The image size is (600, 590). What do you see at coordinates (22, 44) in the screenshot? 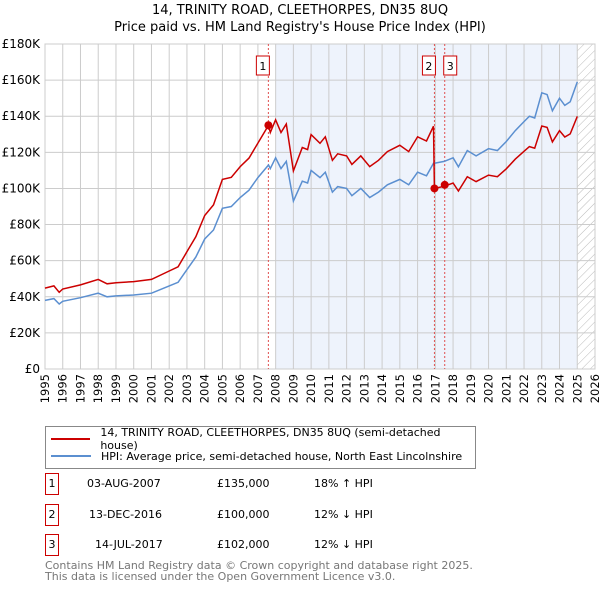
I see `y-tick-label: £180K` at bounding box center [22, 44].